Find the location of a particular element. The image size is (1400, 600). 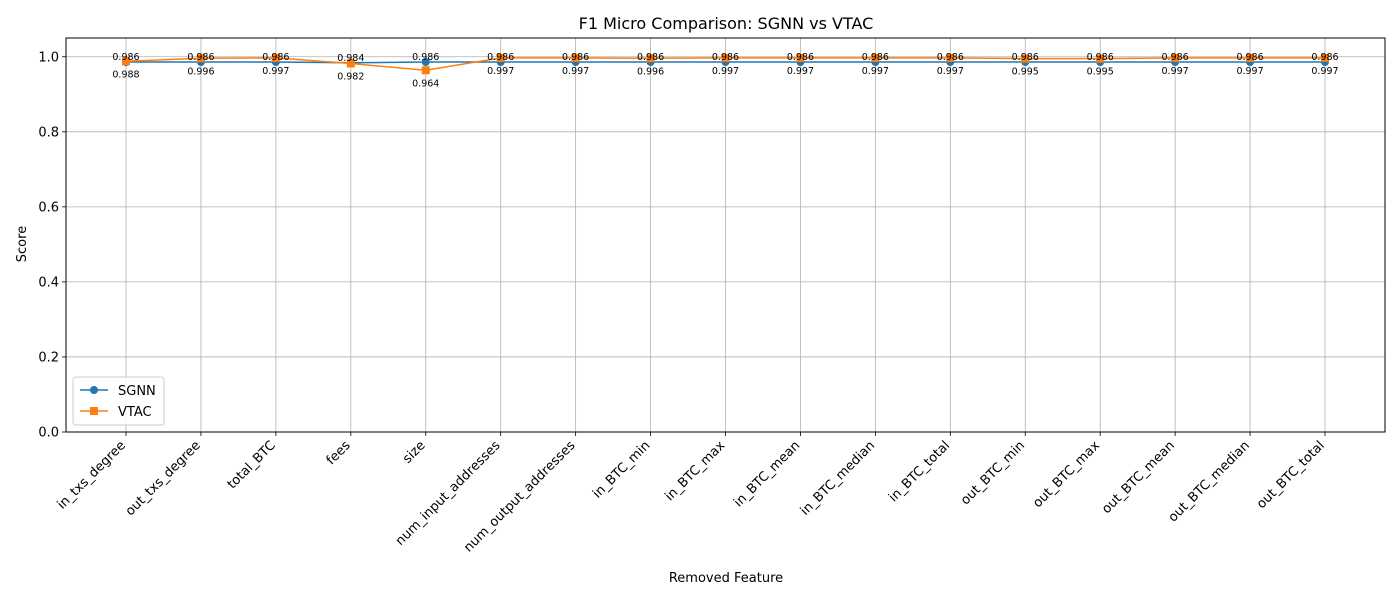

data-label-sgnn: 0.984 is located at coordinates (350, 58).